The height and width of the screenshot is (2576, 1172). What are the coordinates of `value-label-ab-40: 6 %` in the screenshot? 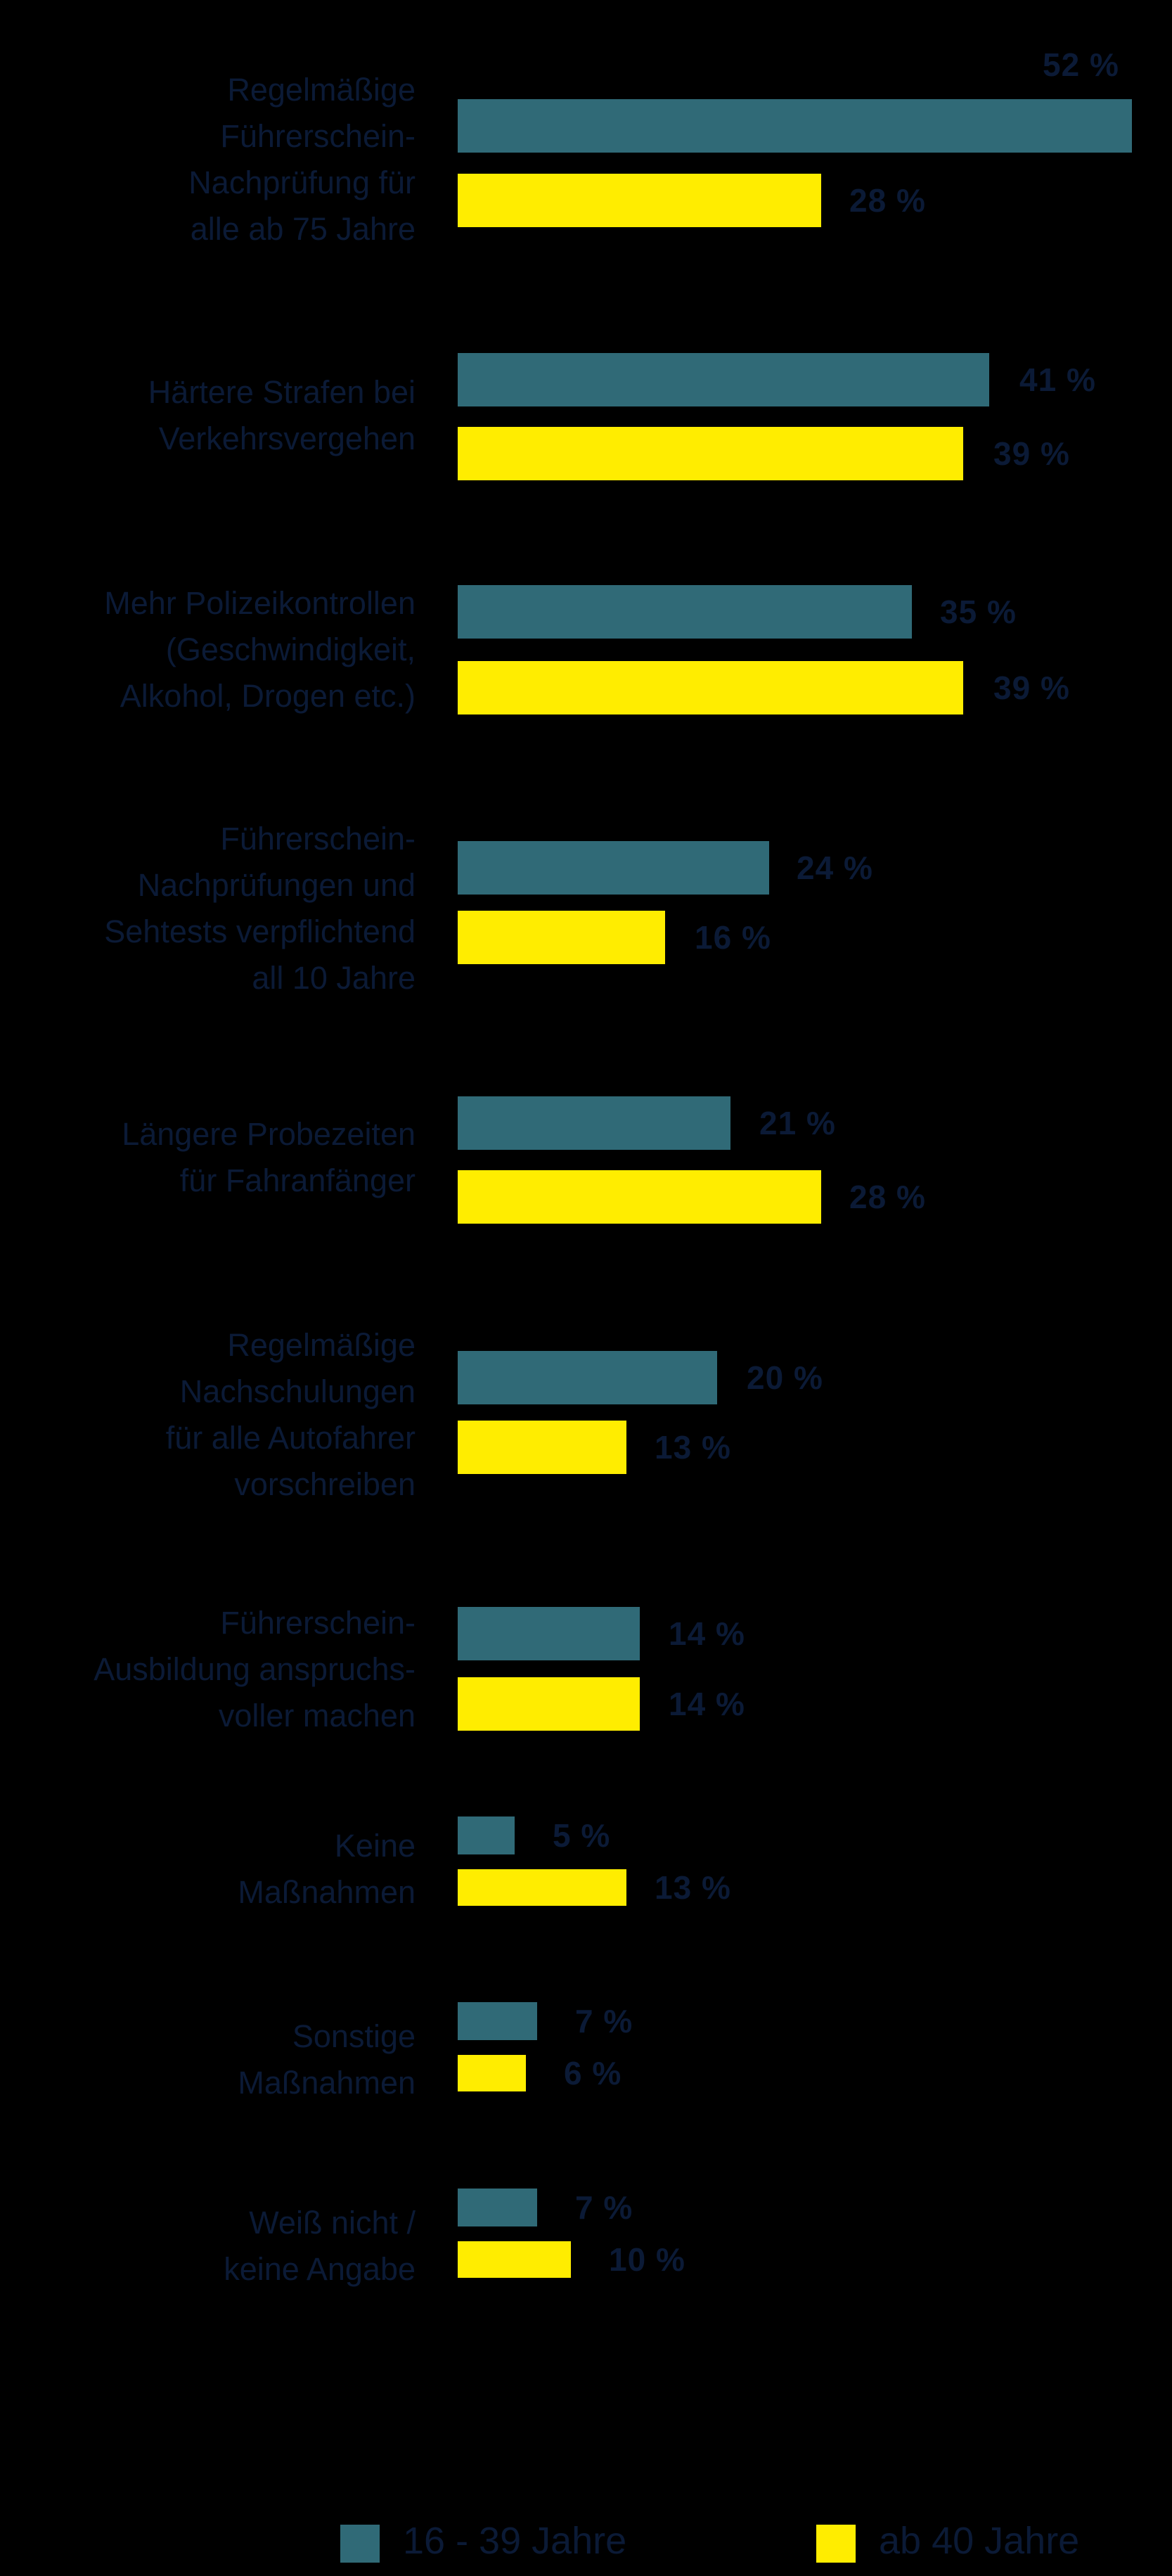 It's located at (593, 2073).